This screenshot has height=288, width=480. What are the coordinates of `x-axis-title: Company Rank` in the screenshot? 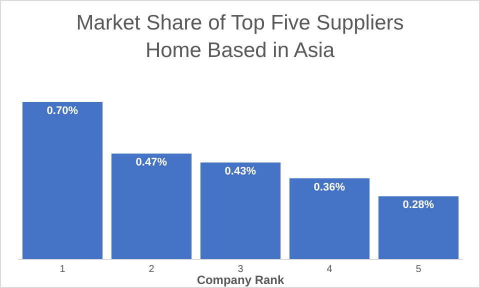 It's located at (240, 280).